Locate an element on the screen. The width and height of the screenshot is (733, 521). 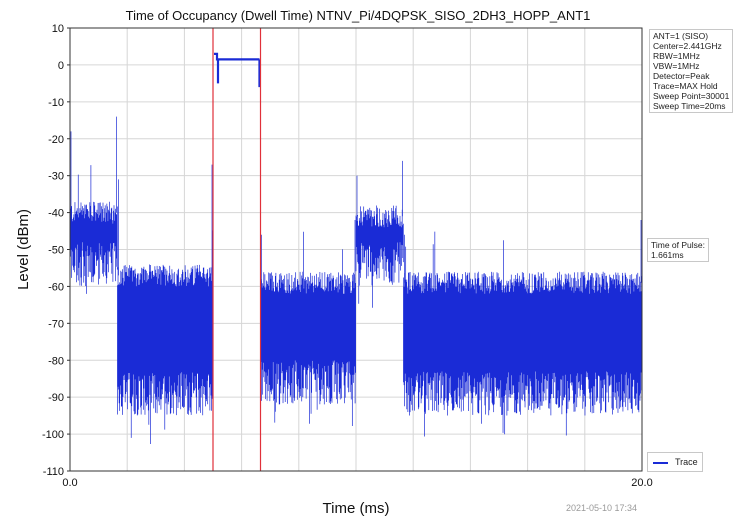
time-of-pulse-box: Time of Pulse: 1.661ms is located at coordinates (678, 250).